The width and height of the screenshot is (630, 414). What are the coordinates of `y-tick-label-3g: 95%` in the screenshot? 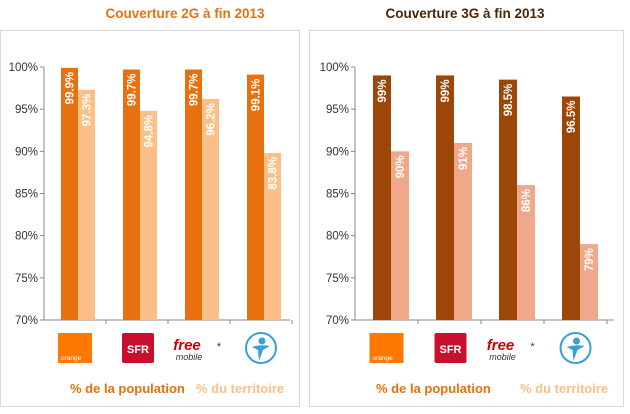 It's located at (337, 110).